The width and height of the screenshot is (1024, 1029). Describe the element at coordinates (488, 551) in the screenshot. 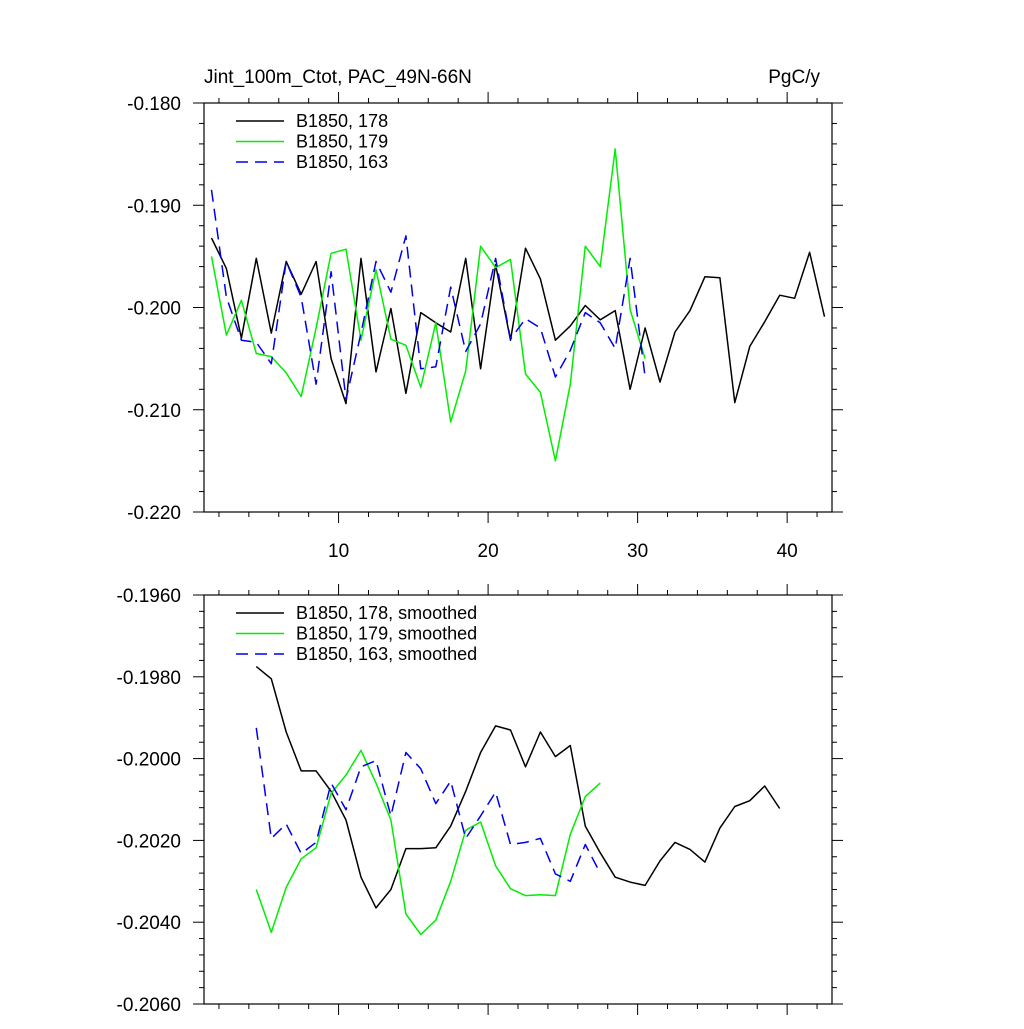

I see `x-tick-label: 20` at that location.